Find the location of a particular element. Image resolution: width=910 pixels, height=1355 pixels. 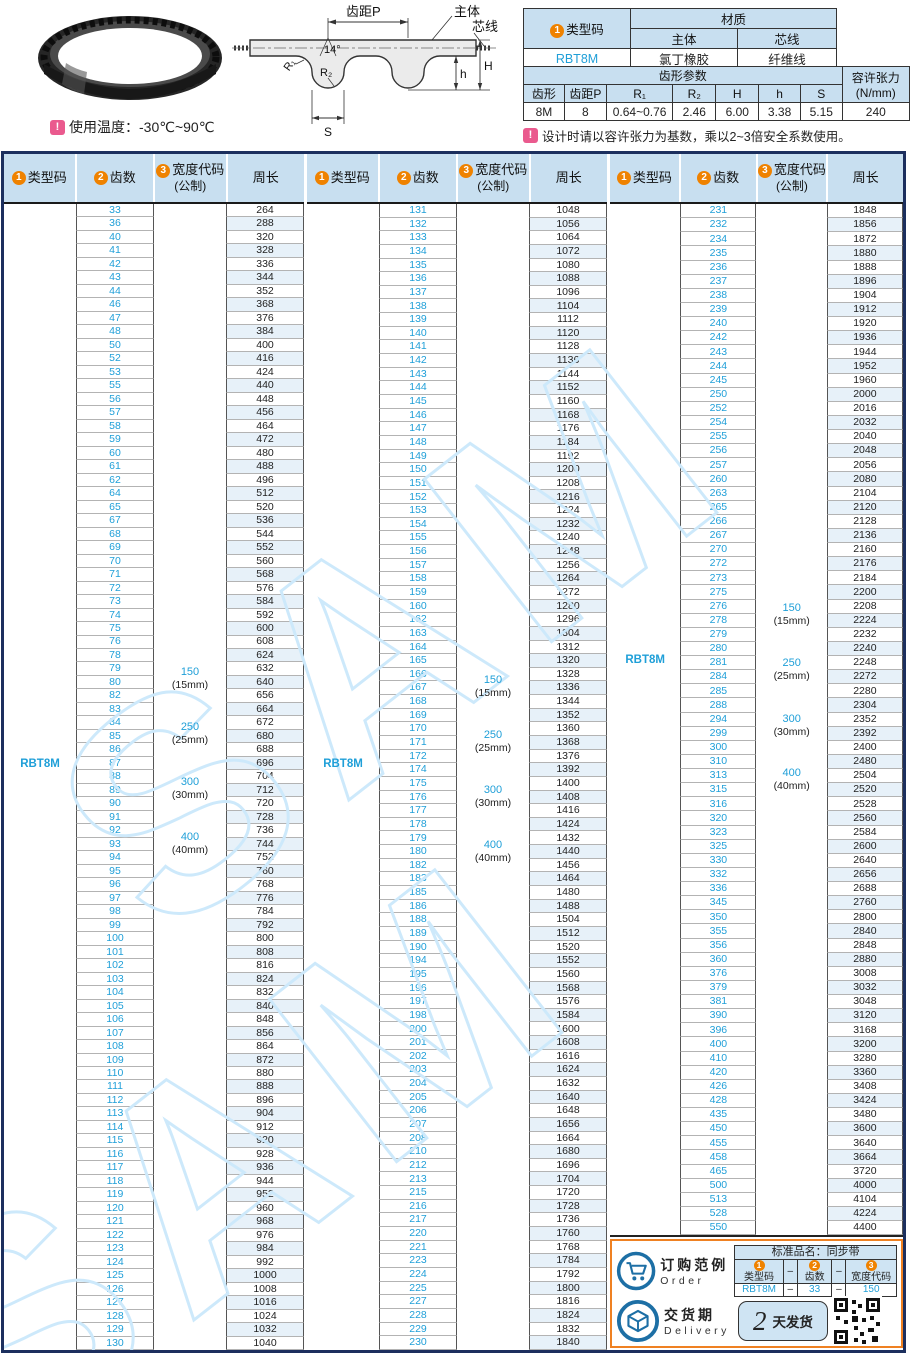

table-row: 177 1416 is located at coordinates (457, 811).